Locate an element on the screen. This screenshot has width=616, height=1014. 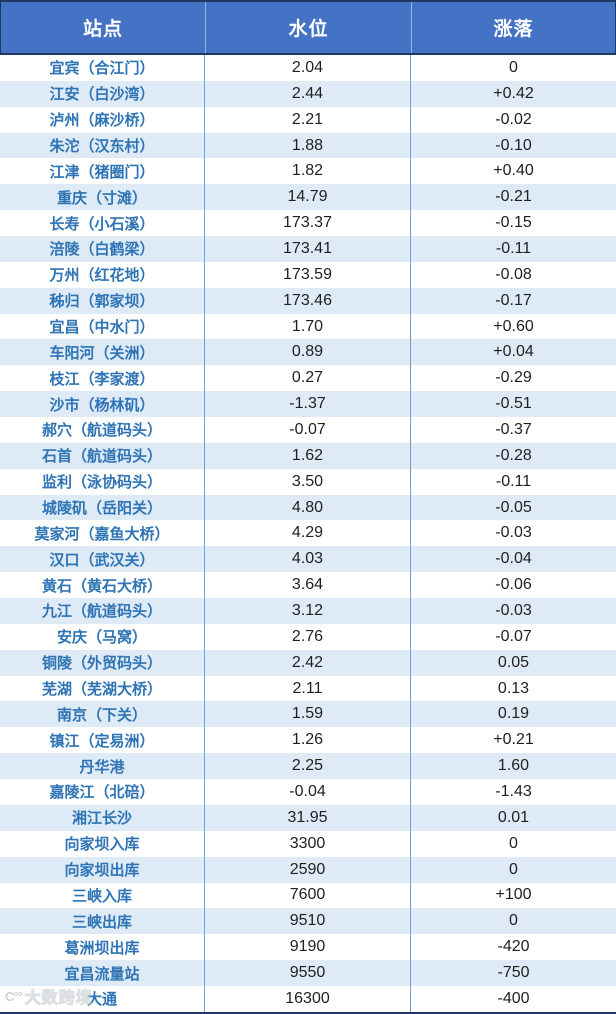
water-level-value: 1.70 is located at coordinates (308, 326).